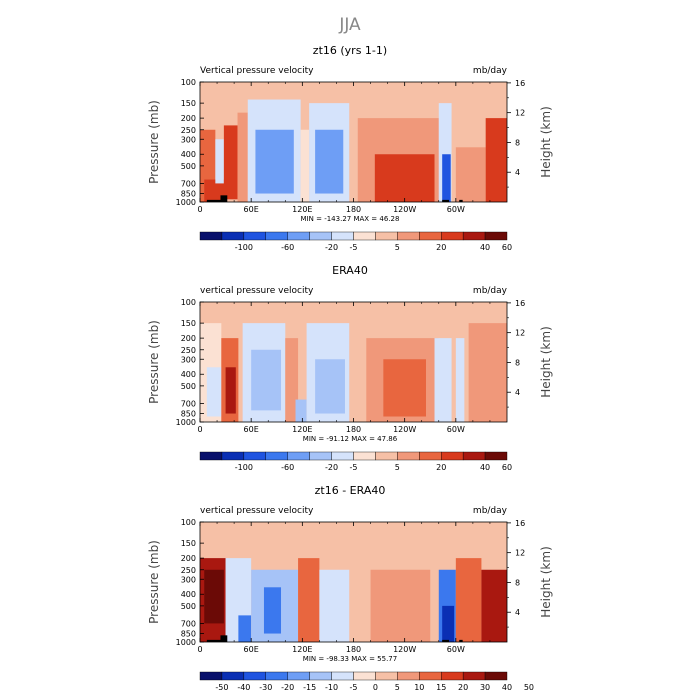 Image resolution: width=700 pixels, height=700 pixels. Describe the element at coordinates (188, 350) in the screenshot. I see `y-tick-label: 250` at that location.